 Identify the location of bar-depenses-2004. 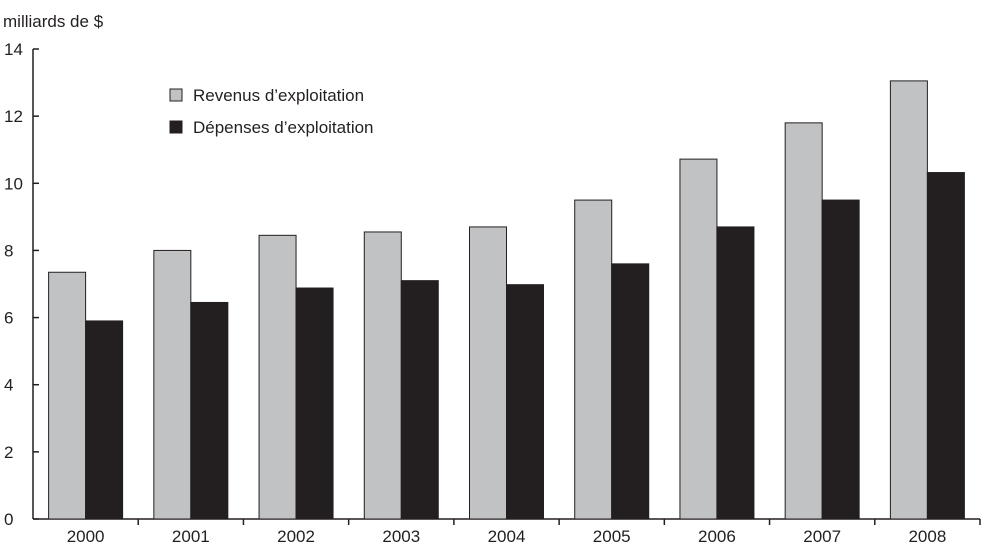
(525, 402).